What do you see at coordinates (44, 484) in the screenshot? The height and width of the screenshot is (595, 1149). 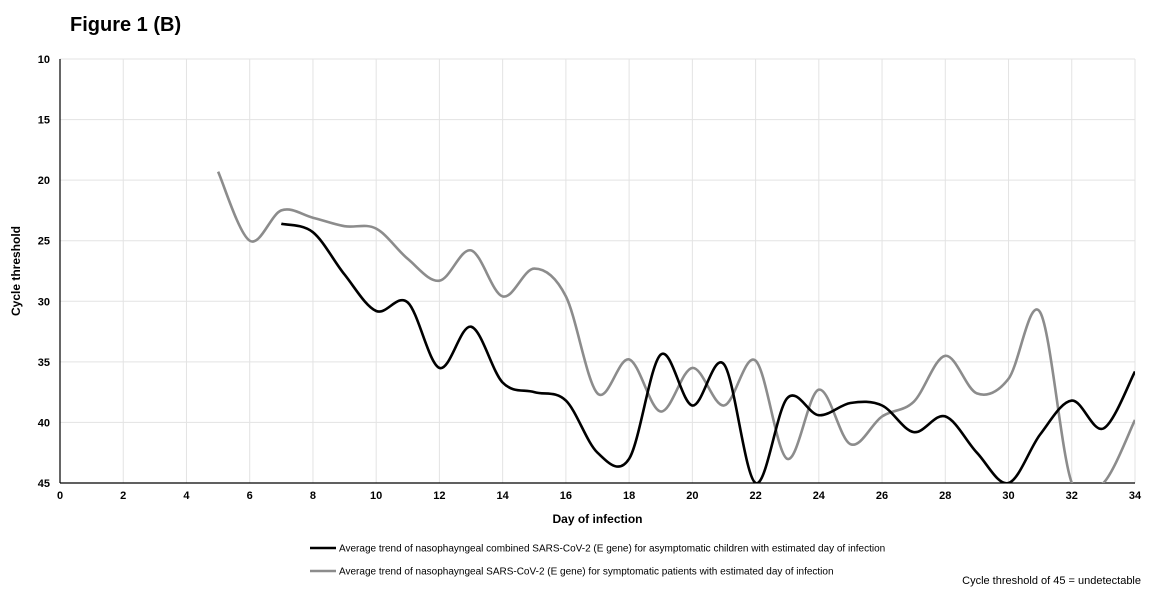 I see `y-tick-label: 45` at bounding box center [44, 484].